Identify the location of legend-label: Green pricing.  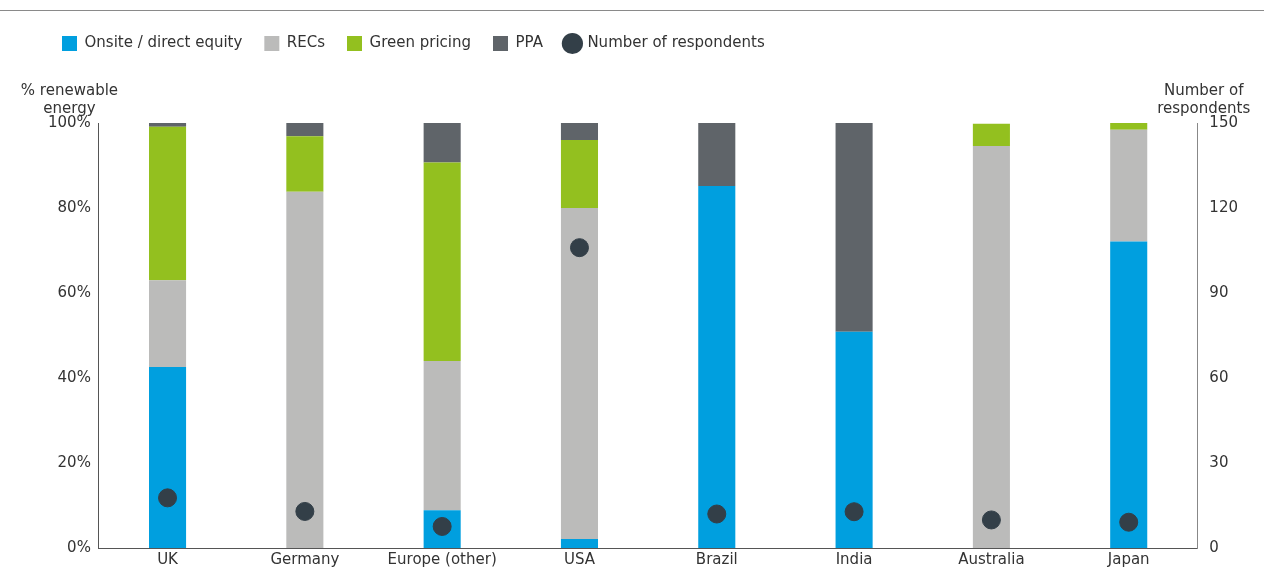
(420, 42).